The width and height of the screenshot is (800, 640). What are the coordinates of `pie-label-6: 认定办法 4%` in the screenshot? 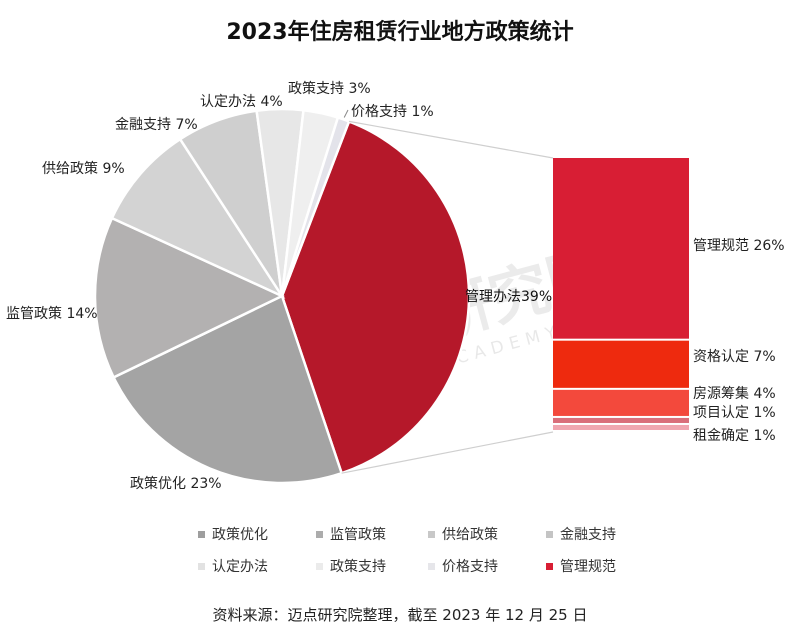 It's located at (241, 102).